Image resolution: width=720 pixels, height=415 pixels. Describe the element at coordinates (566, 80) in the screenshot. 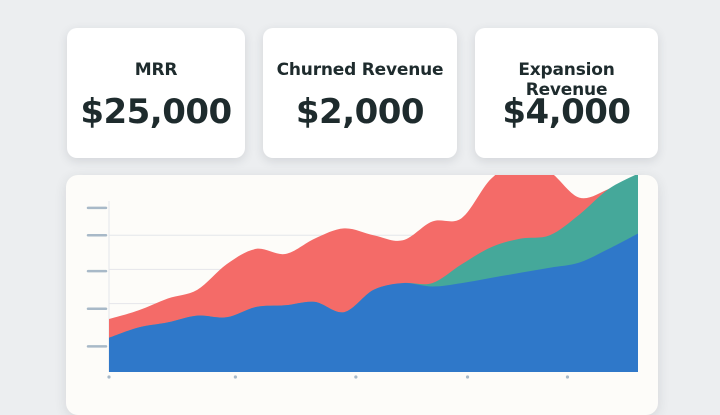

I see `expansion-revenue-label: Expansion Revenue` at that location.